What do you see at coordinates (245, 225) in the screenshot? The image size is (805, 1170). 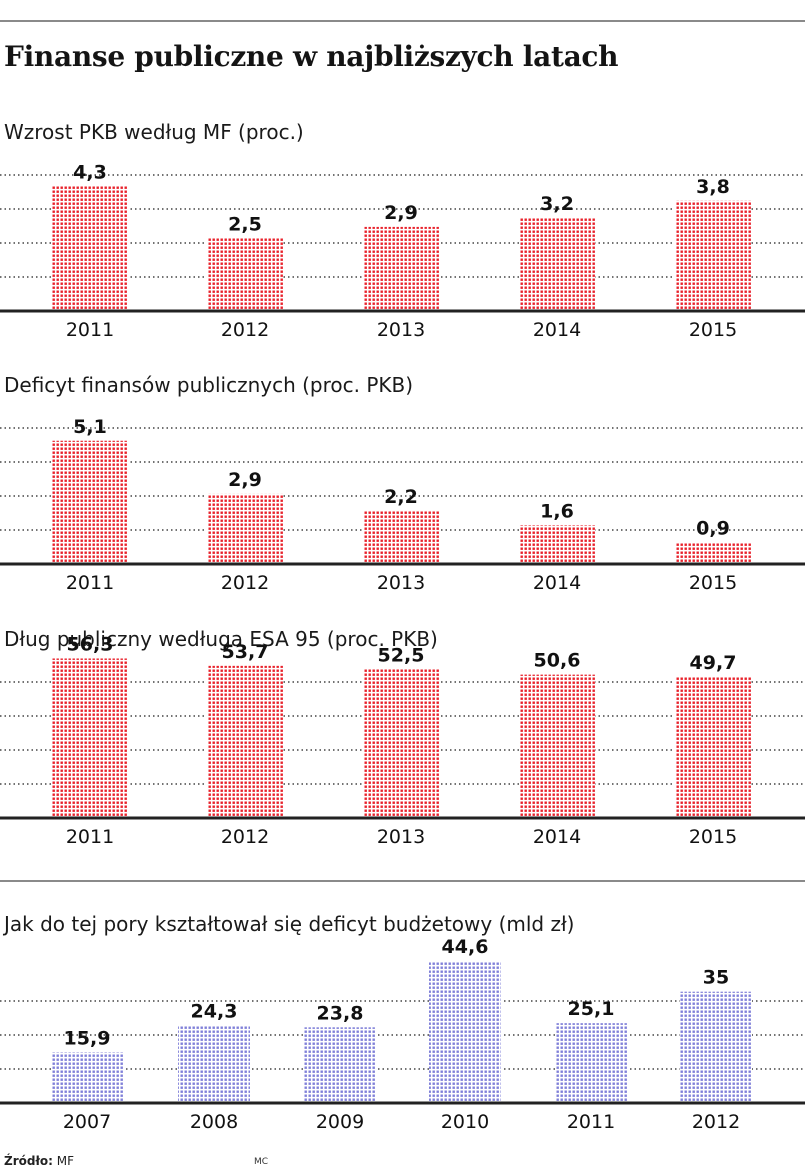 I see `value-label: 2,5` at bounding box center [245, 225].